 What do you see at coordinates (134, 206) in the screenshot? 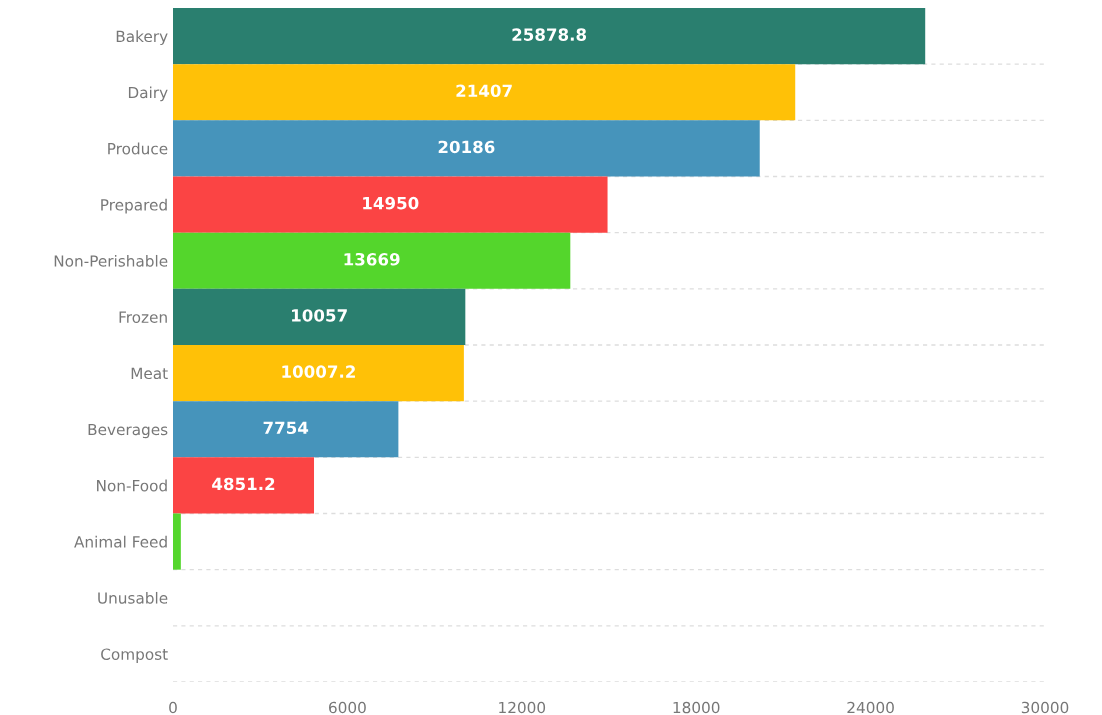
I see `y-tick-label: Prepared` at bounding box center [134, 206].